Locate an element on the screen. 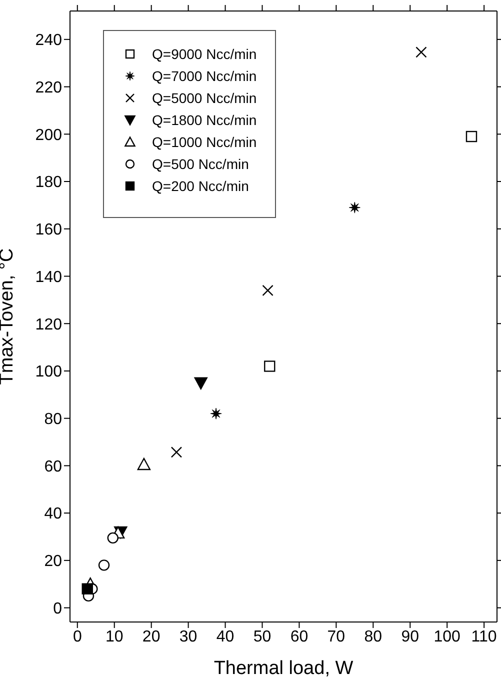 The height and width of the screenshot is (678, 501). legend-label: Q=9000 Ncc/min is located at coordinates (204, 54).